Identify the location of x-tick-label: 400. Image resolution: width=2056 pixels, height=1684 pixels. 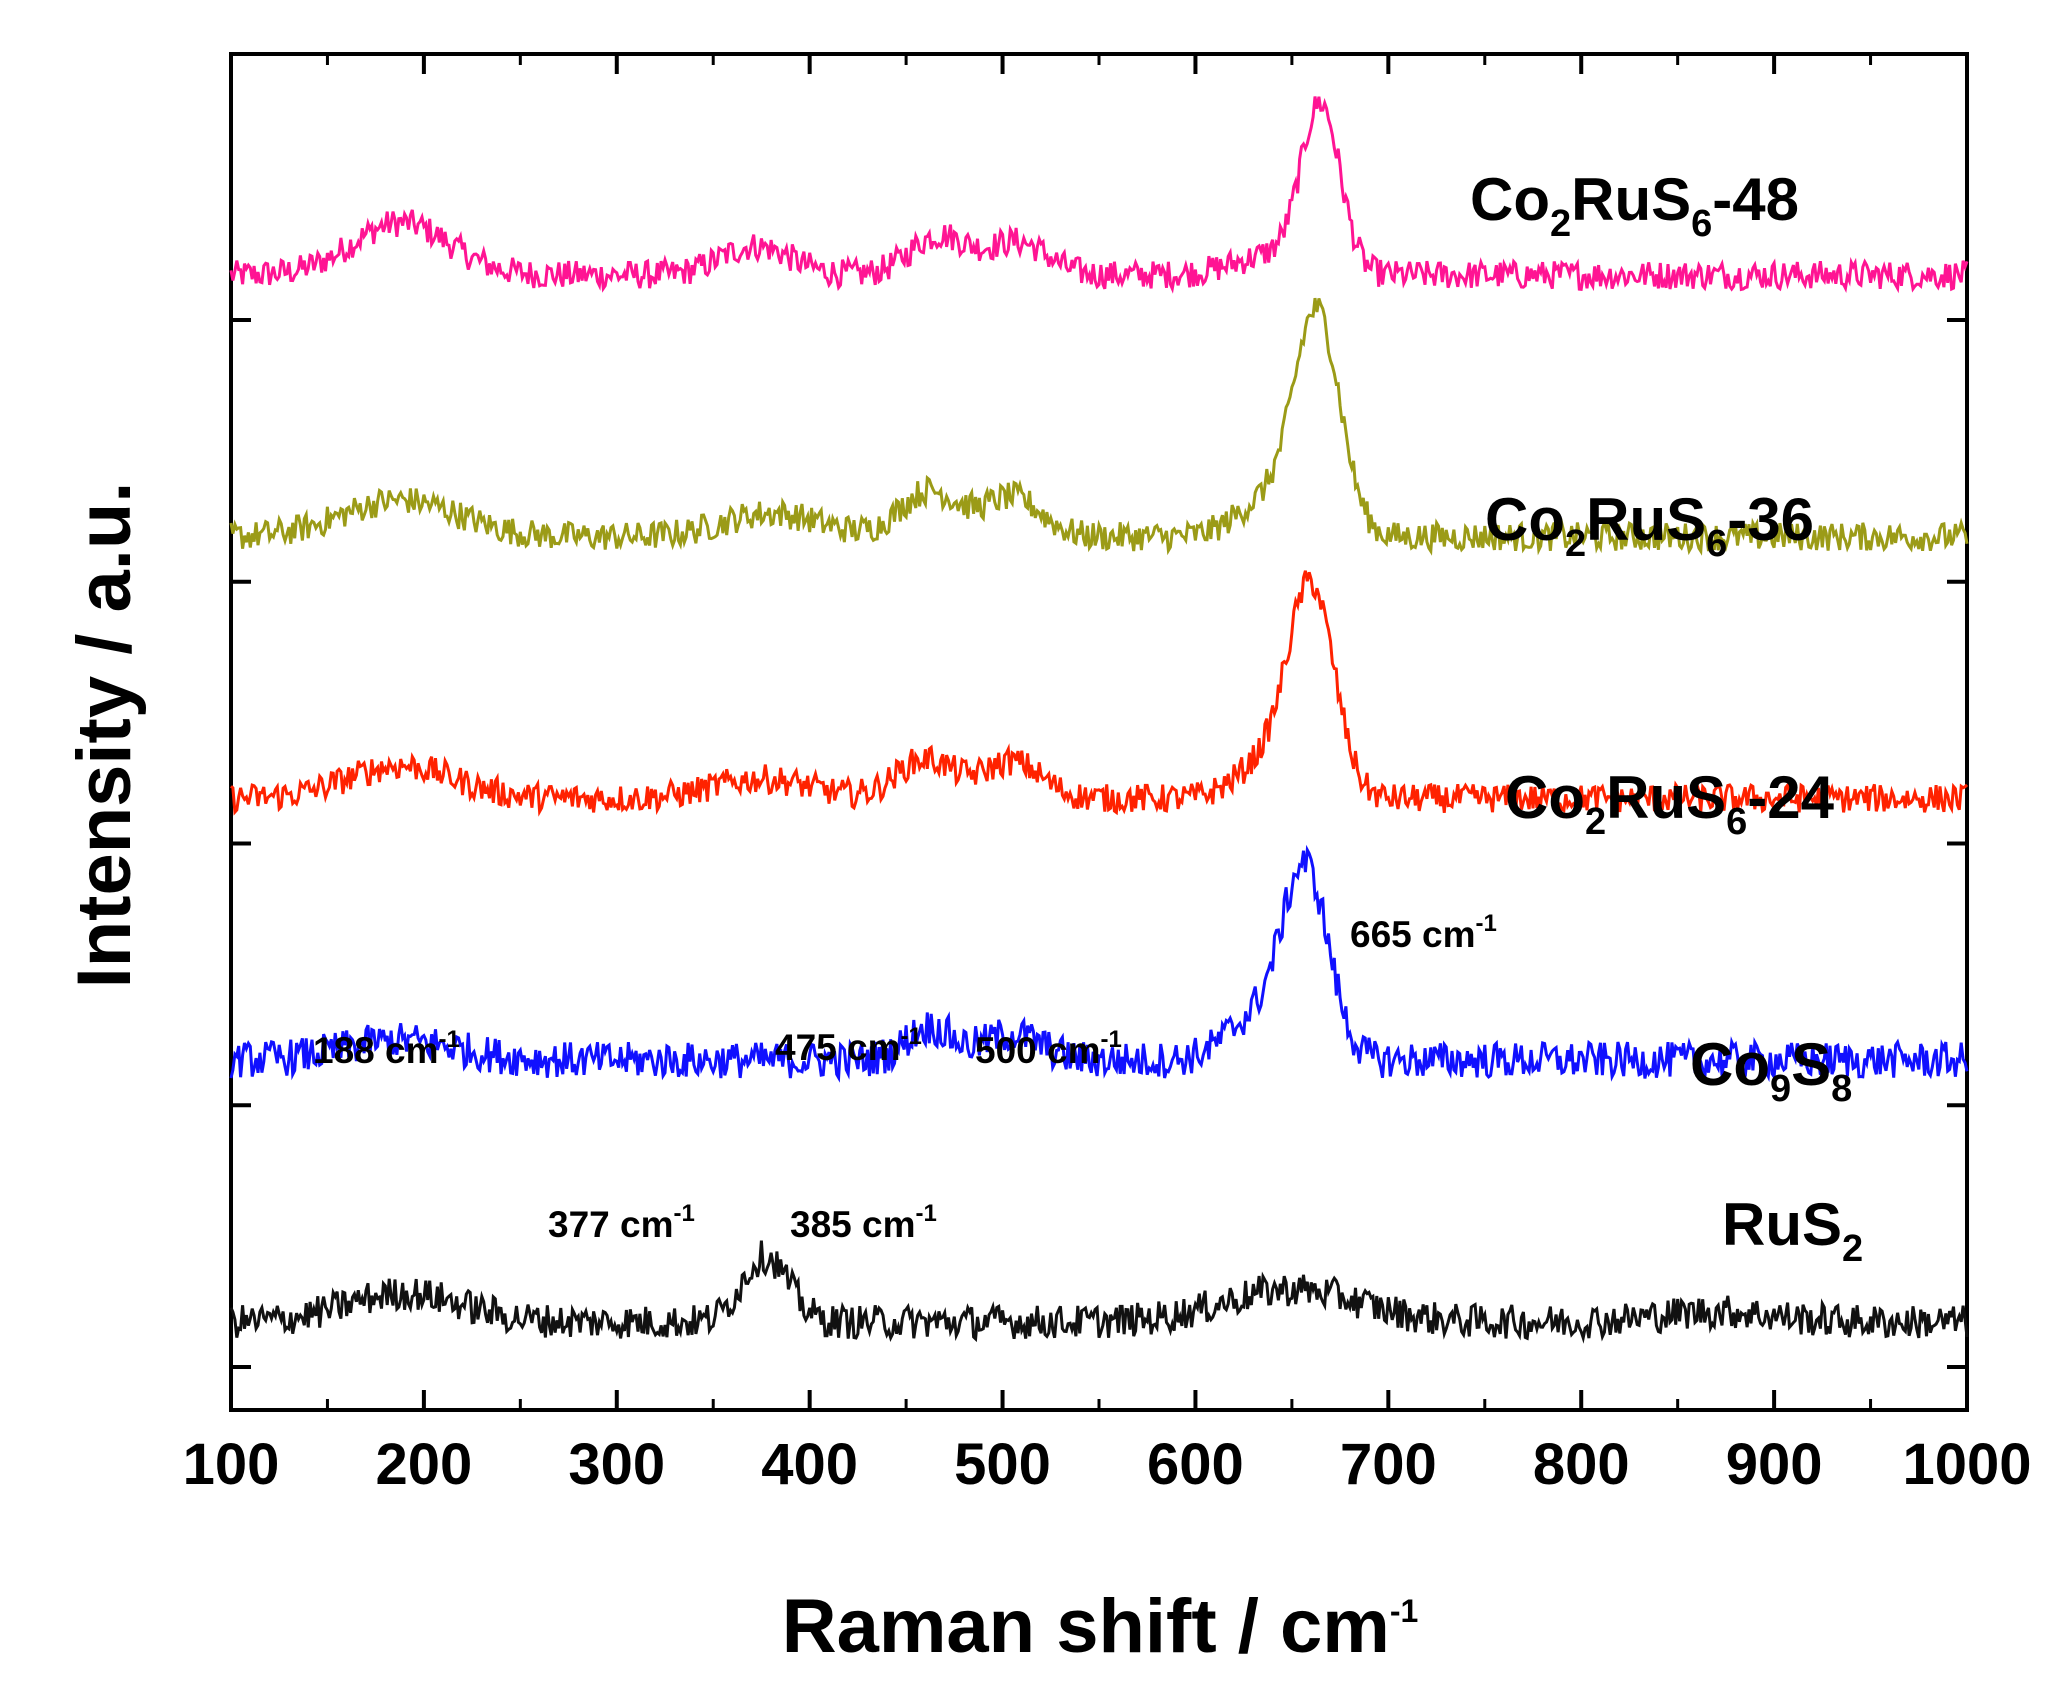
(809, 1464).